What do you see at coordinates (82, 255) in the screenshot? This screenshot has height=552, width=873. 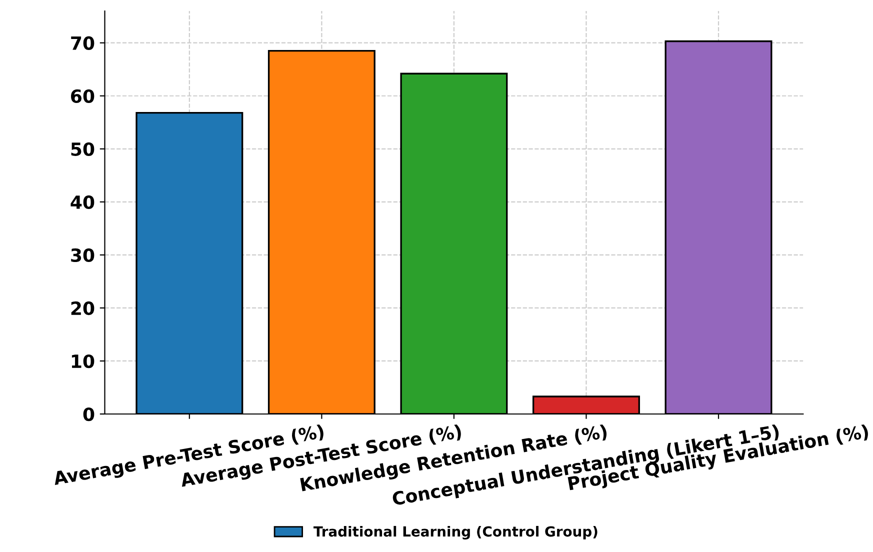 I see `y-tick-label: 30` at bounding box center [82, 255].